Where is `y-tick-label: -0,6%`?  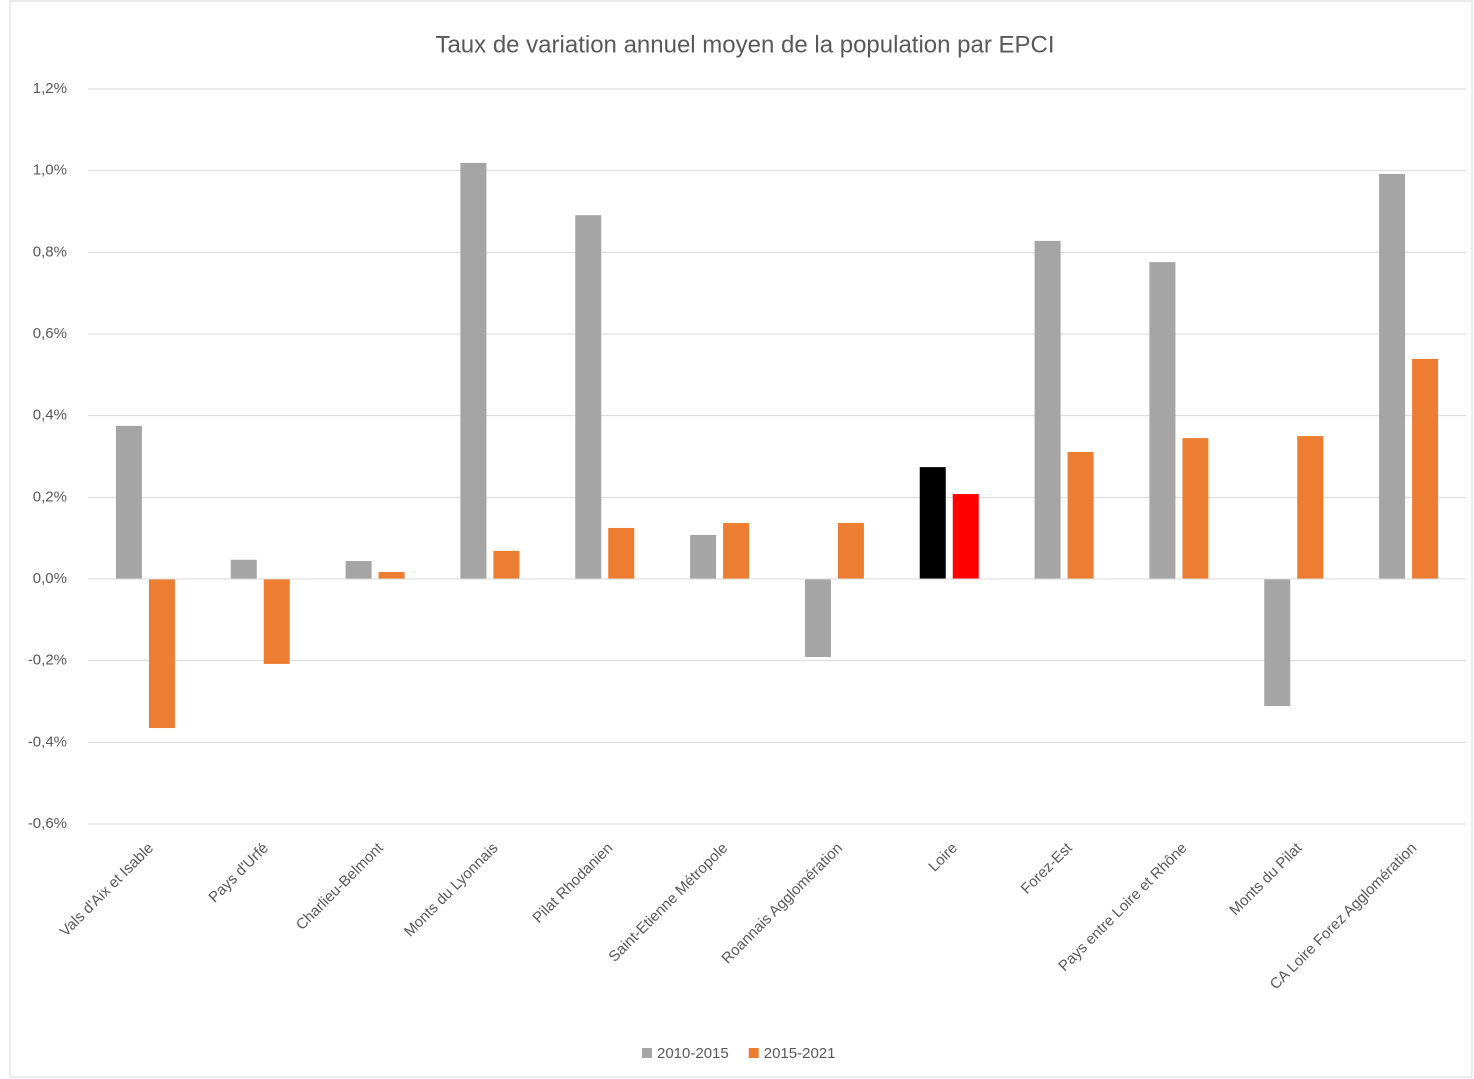
y-tick-label: -0,6% is located at coordinates (47, 823).